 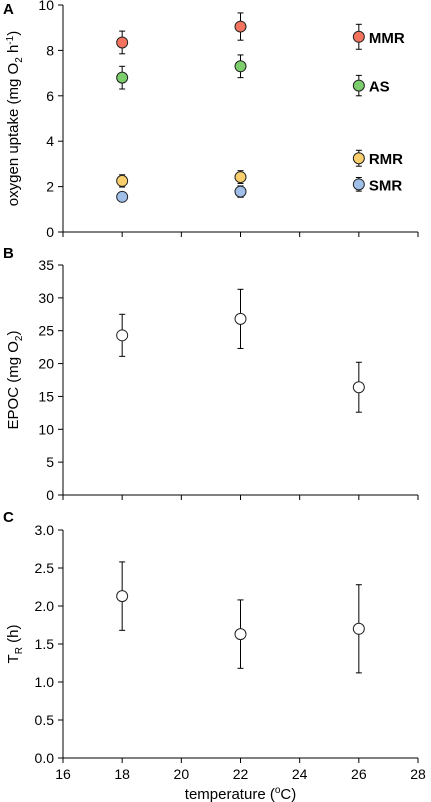 I want to click on y-axis-label: oxygen uptake (mg O2 h-1), so click(x=15, y=118).